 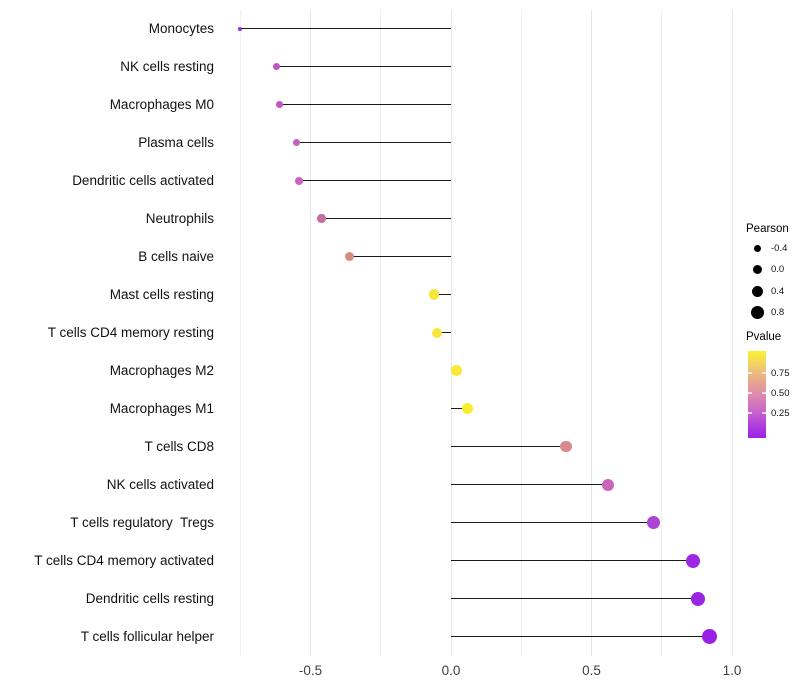 I want to click on y-axis-label: Dendritic cells activated, so click(x=143, y=180).